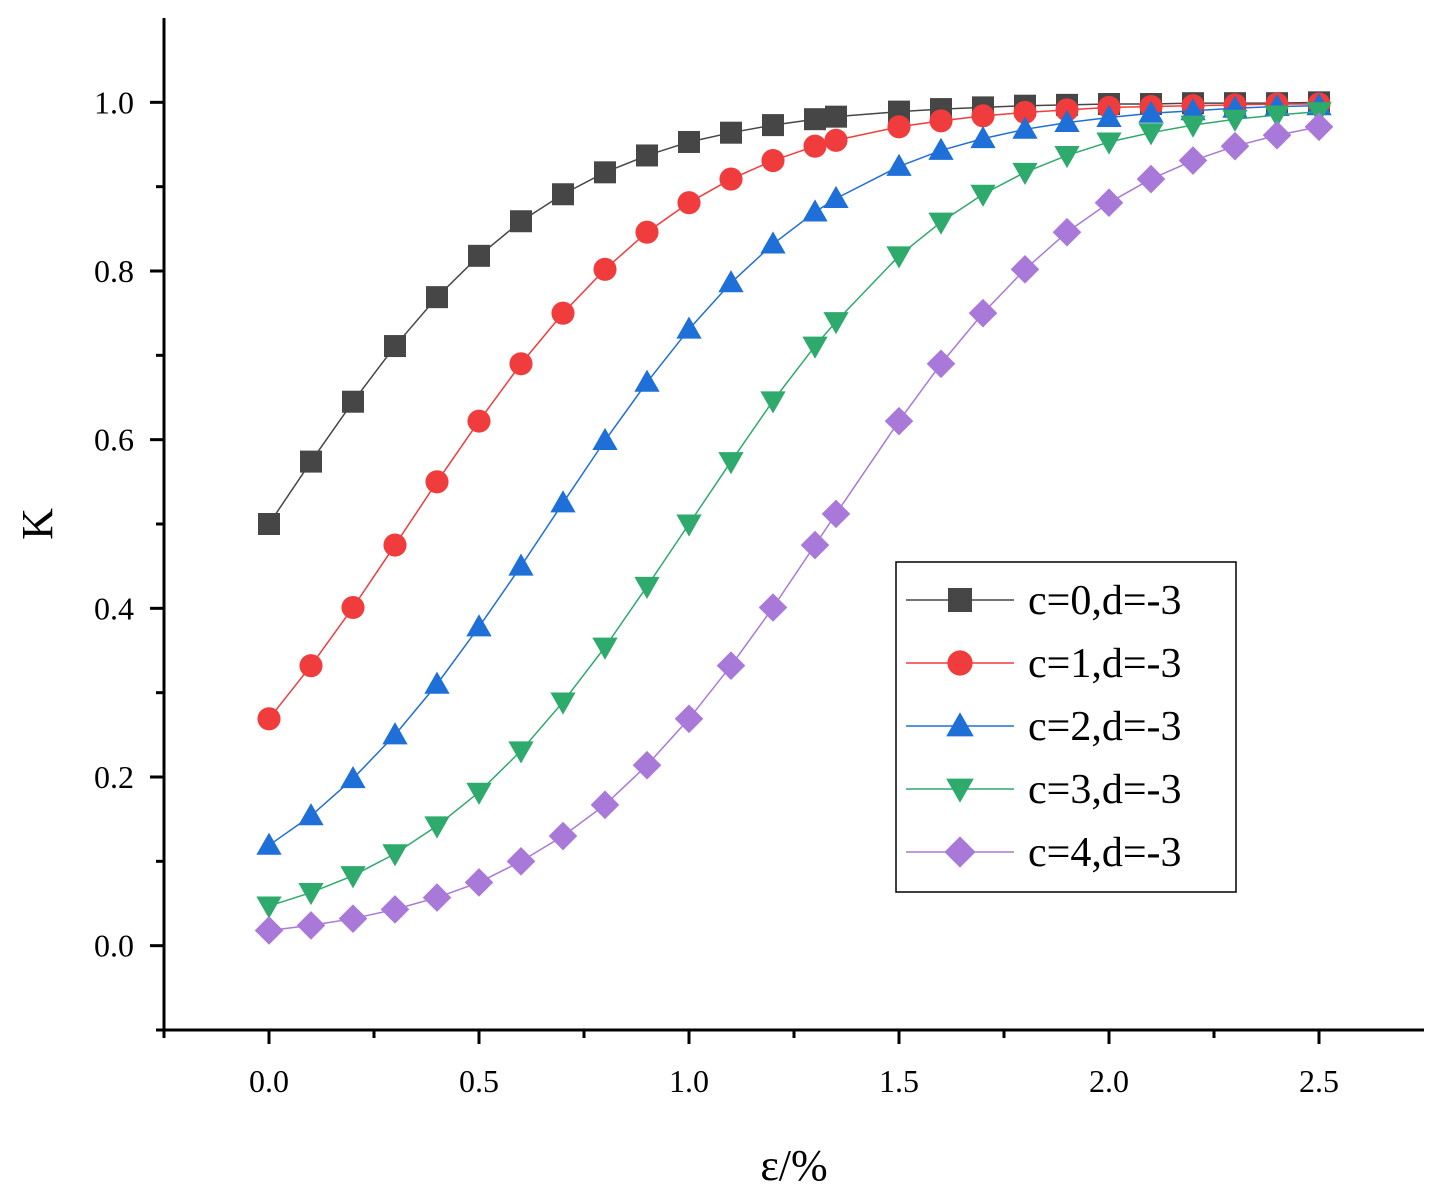  What do you see at coordinates (1105, 790) in the screenshot?
I see `legend-label: c=3,d=-3` at bounding box center [1105, 790].